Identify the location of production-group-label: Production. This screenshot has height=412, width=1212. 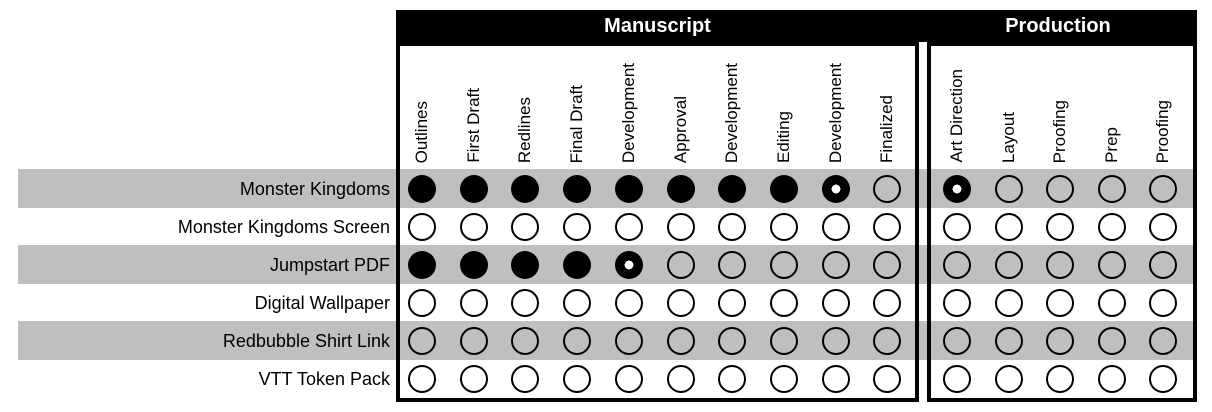
(1058, 25).